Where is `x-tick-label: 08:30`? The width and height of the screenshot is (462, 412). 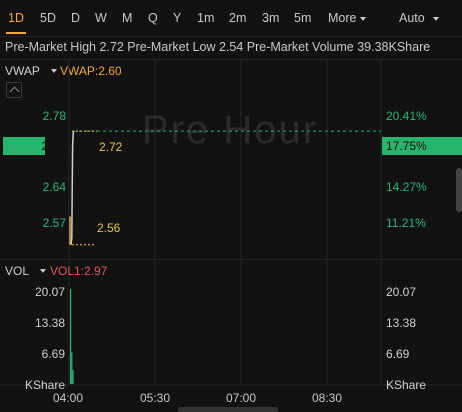
x-tick-label: 08:30 is located at coordinates (327, 398).